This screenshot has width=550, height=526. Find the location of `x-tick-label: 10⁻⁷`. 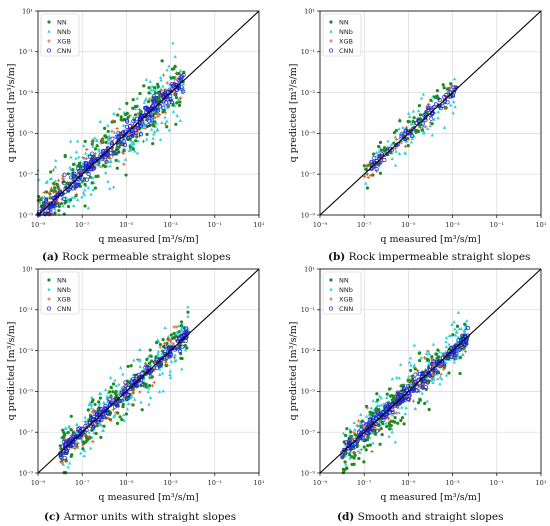

x-tick-label: 10⁻⁷ is located at coordinates (364, 483).